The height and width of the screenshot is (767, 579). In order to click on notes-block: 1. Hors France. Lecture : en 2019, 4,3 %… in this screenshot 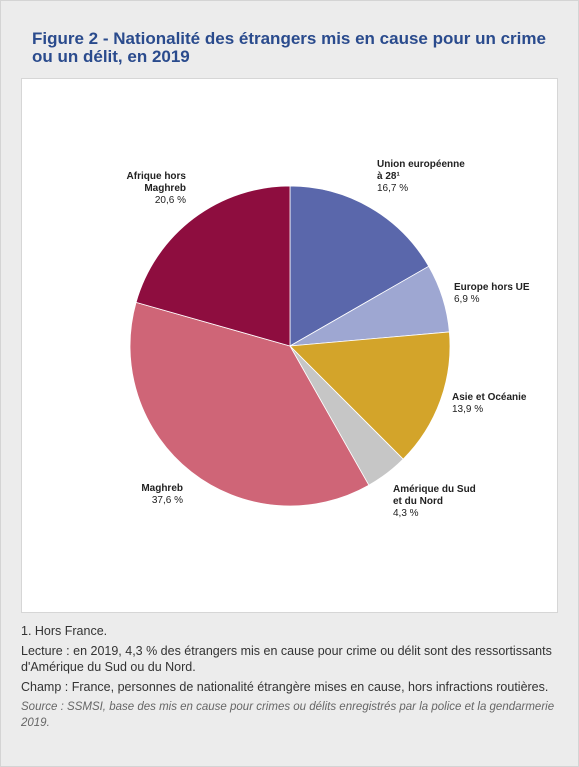, I will do `click(291, 679)`.